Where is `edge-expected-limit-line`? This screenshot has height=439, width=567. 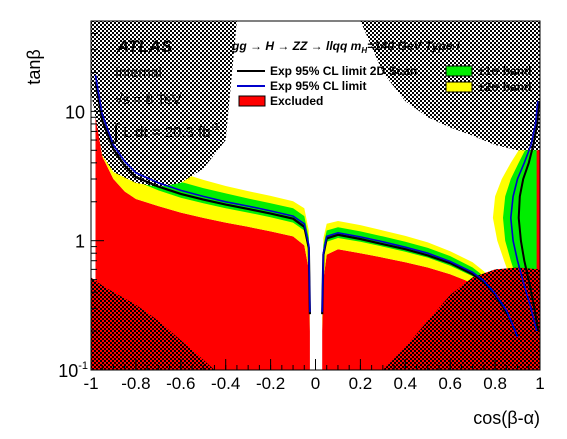
edge-expected-limit-line is located at coordinates (524, 216).